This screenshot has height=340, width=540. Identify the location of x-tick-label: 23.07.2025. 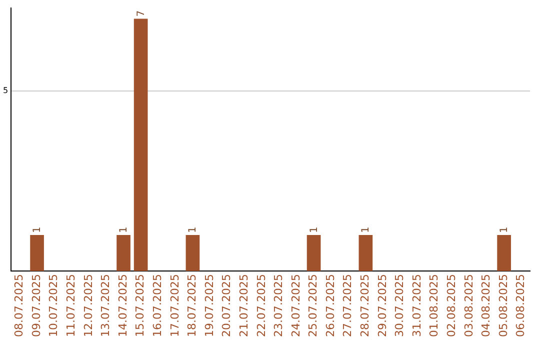
(279, 306).